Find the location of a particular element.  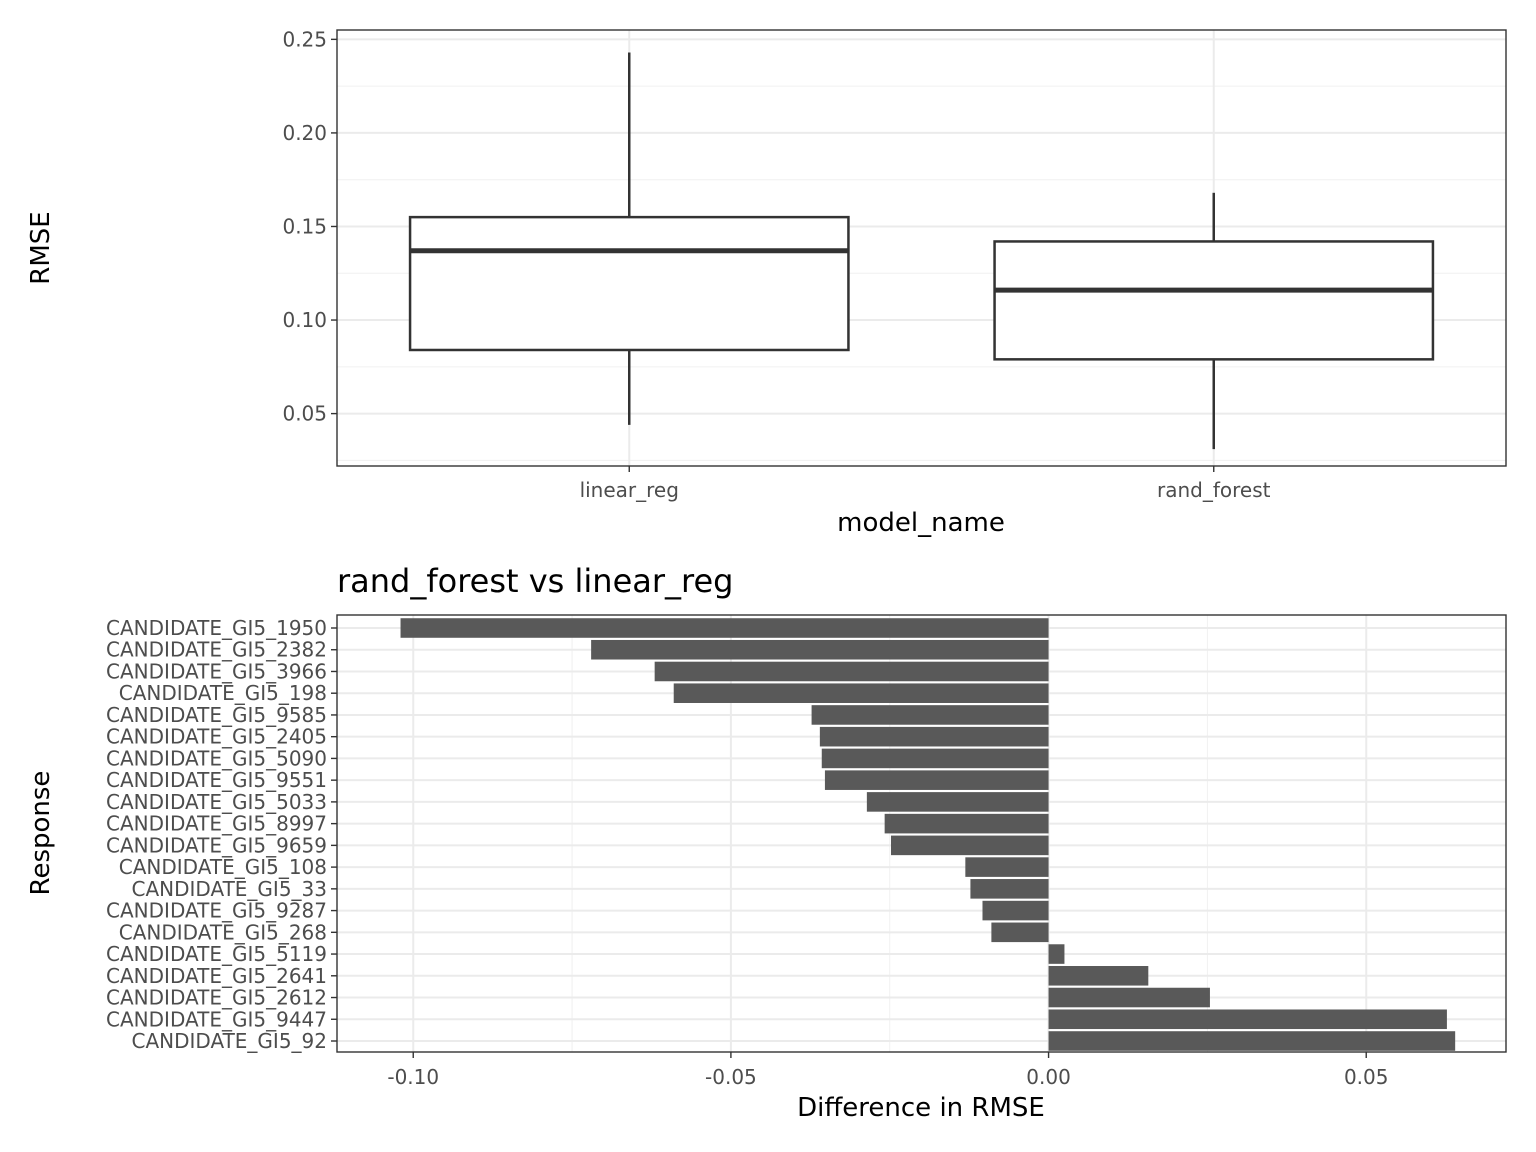

bar-candidate-gi5-1950 is located at coordinates (724, 628).